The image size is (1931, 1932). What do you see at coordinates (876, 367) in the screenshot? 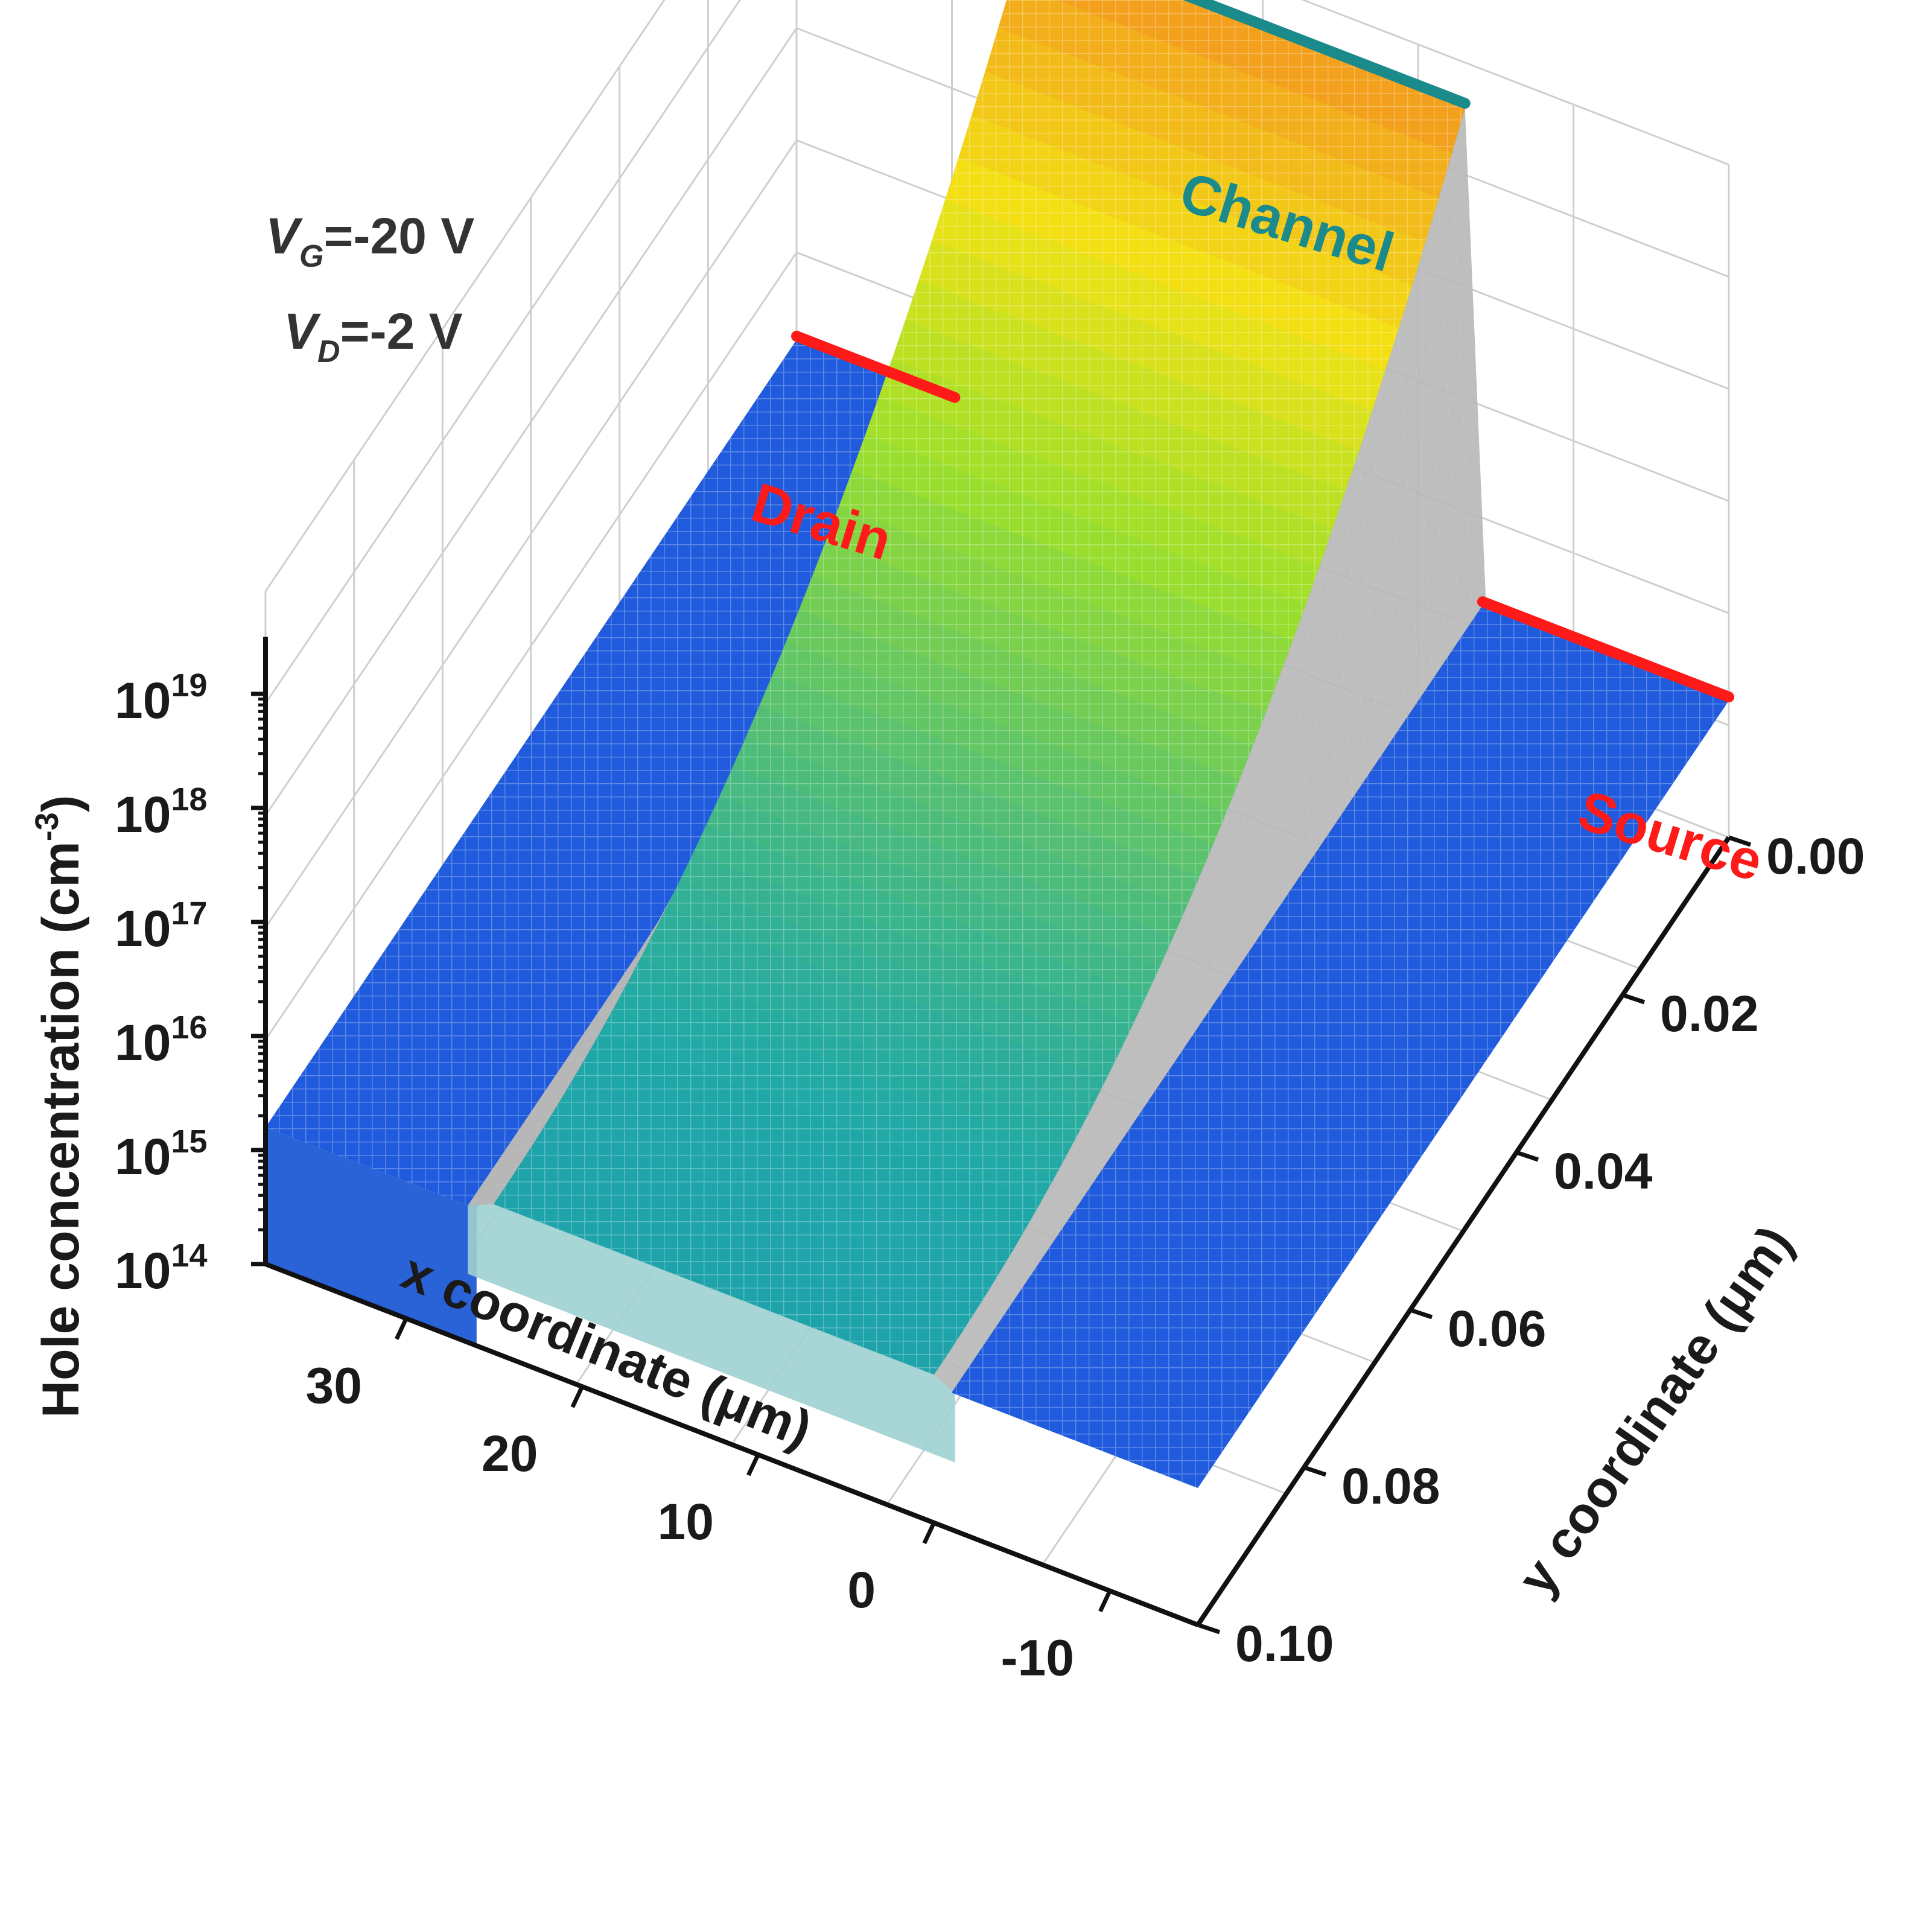
I see `drain-marker-line` at bounding box center [876, 367].